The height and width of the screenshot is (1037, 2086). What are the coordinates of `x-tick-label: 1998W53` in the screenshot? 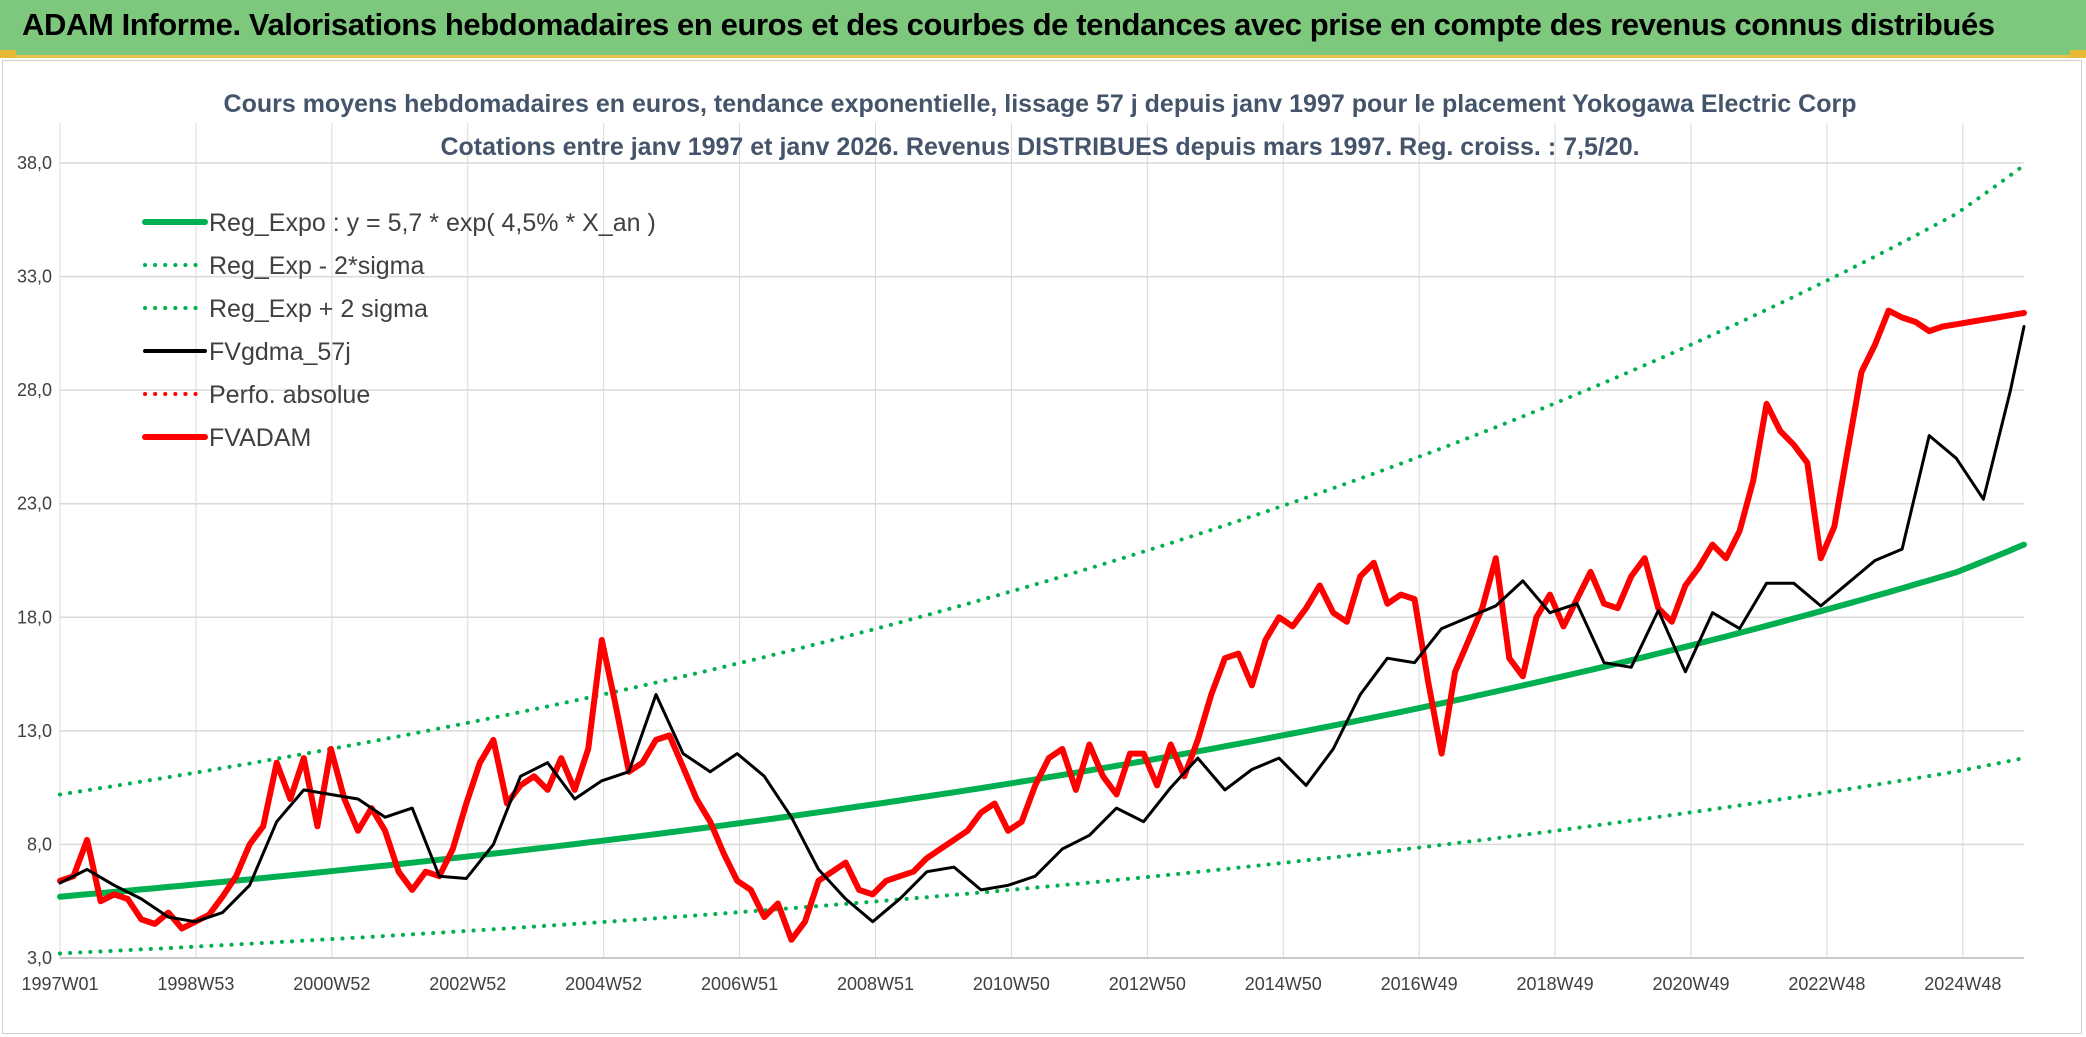 It's located at (195, 984).